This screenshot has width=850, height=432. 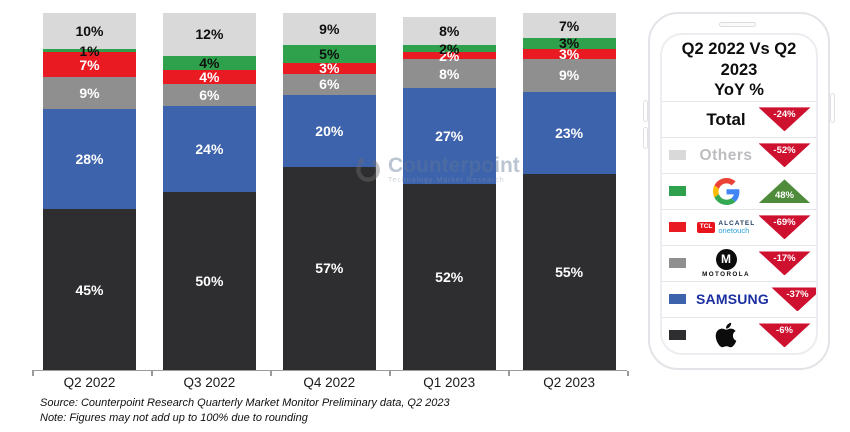 I want to click on samsung-down-arrow-icon: -37%, so click(x=793, y=299).